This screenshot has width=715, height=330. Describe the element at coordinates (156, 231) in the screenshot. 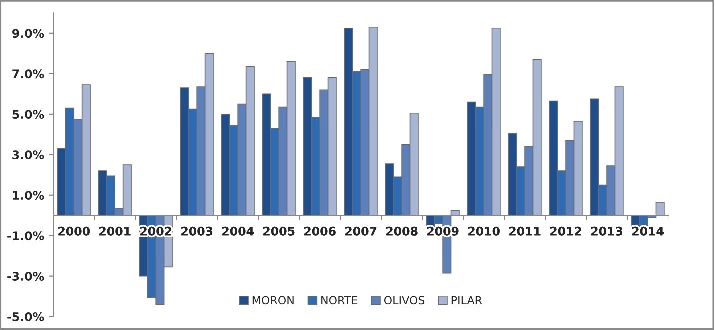

I see `x-tick-label: 2002` at that location.